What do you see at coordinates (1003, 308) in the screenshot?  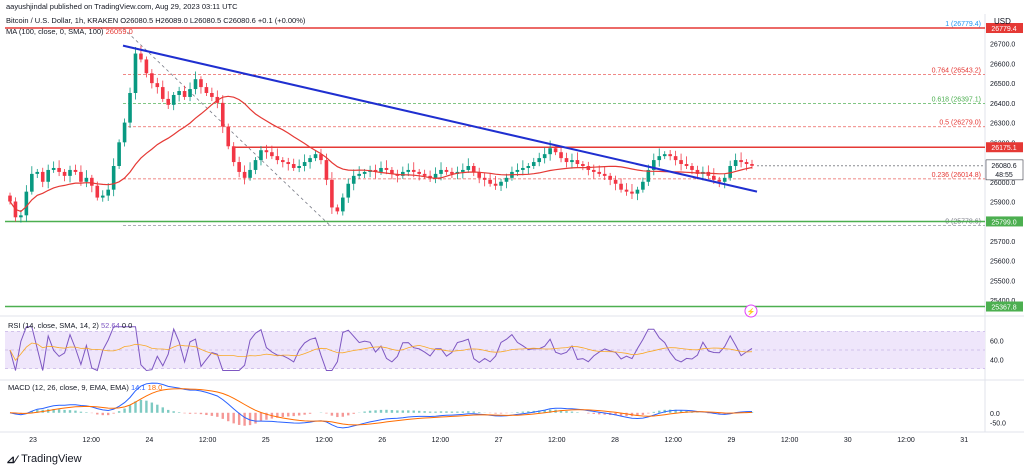 I see `support2-price-label: 25367.8` at bounding box center [1003, 308].